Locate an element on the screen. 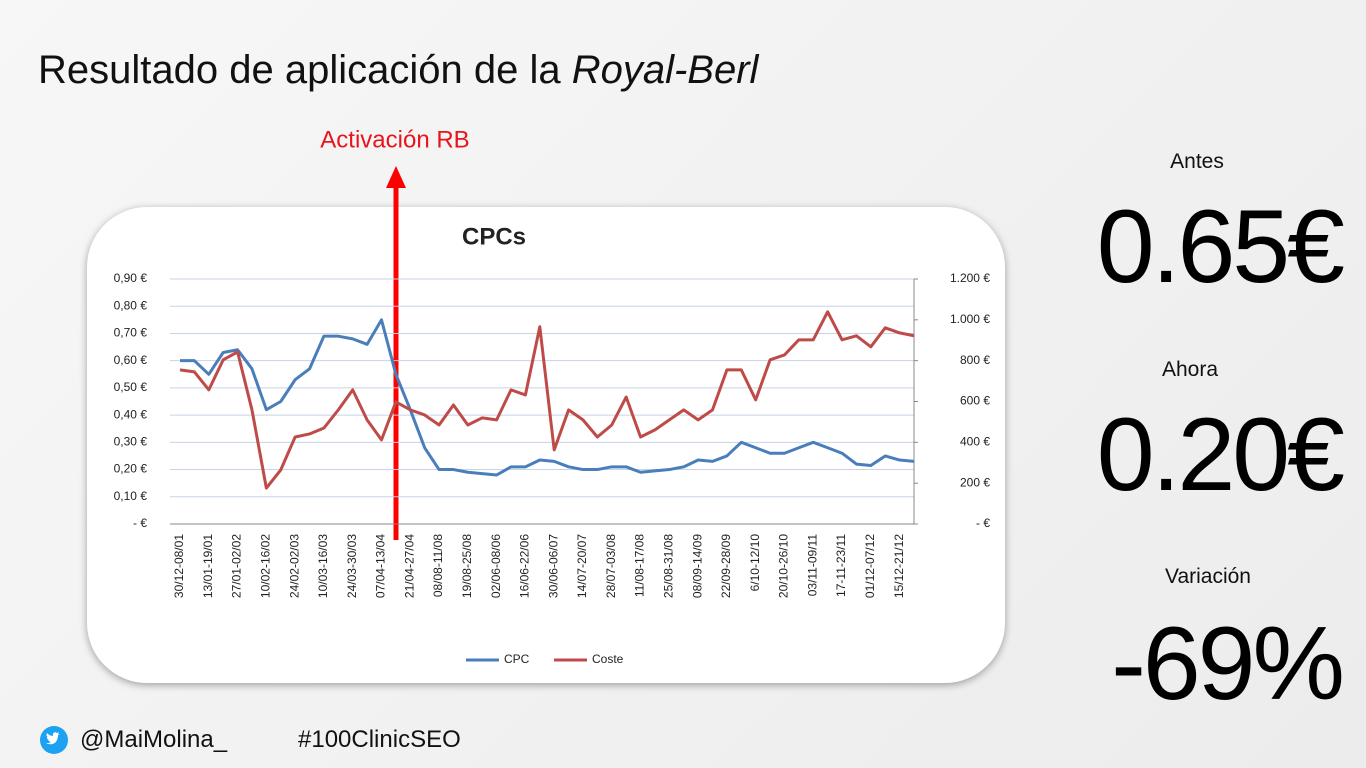 Image resolution: width=1366 pixels, height=768 pixels. stat-label: Variación is located at coordinates (1208, 576).